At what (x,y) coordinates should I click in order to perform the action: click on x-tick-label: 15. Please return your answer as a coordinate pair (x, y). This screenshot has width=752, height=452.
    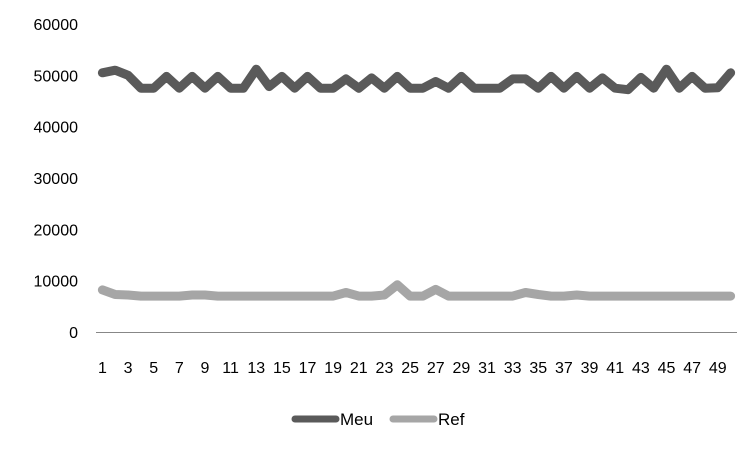
    Looking at the image, I should click on (282, 368).